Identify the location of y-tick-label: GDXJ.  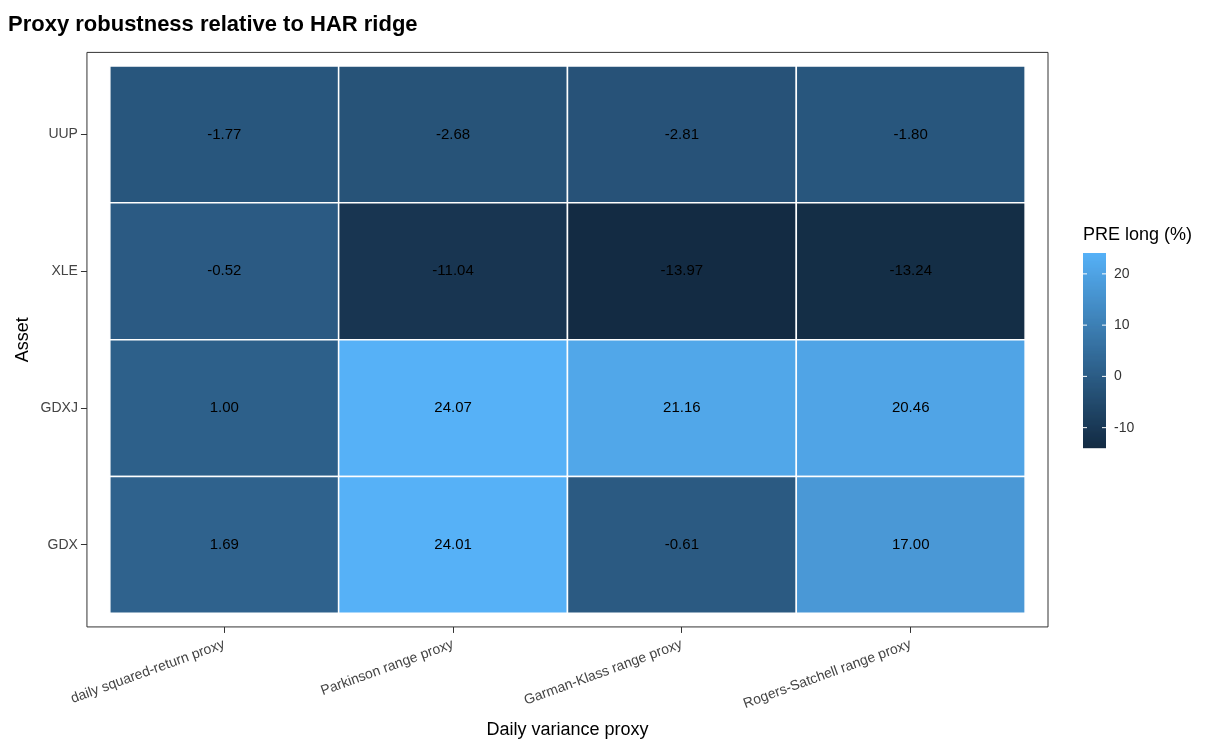
(59, 406).